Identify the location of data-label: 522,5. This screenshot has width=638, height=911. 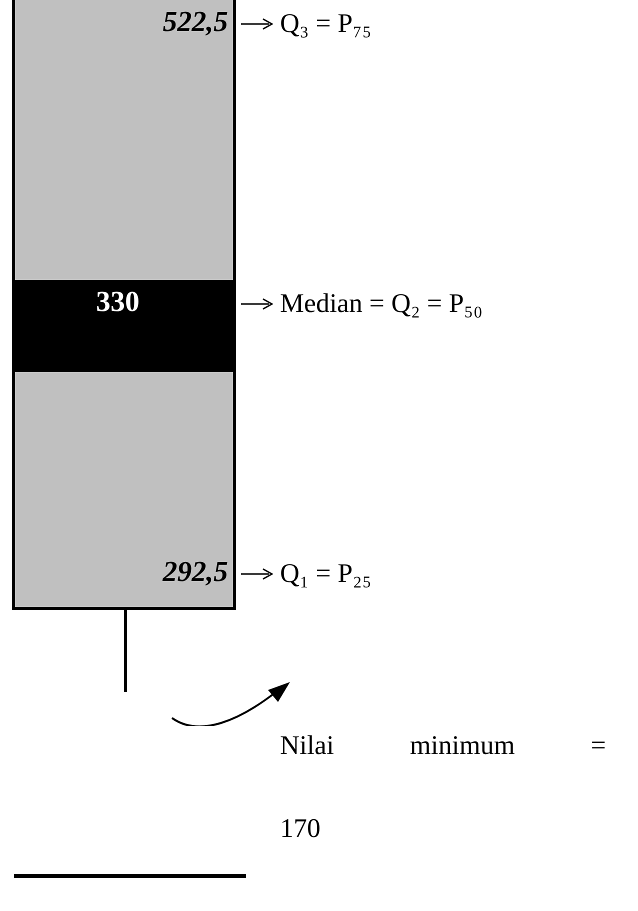
(195, 22).